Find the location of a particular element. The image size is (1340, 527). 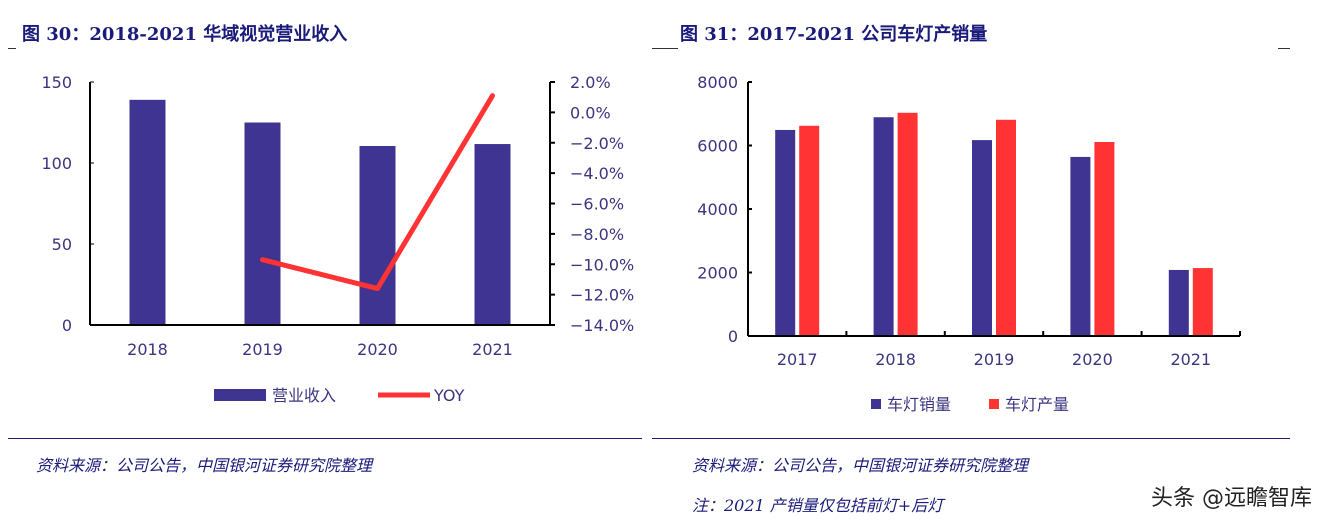

x-tick-label: 2017 is located at coordinates (797, 359).